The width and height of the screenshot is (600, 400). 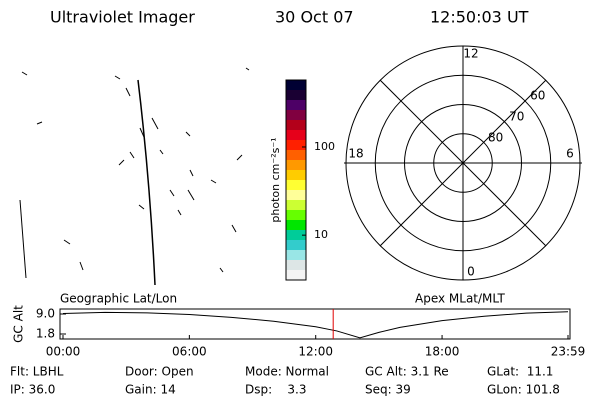 I want to click on status-field: Dsp: 3.3, so click(x=276, y=390).